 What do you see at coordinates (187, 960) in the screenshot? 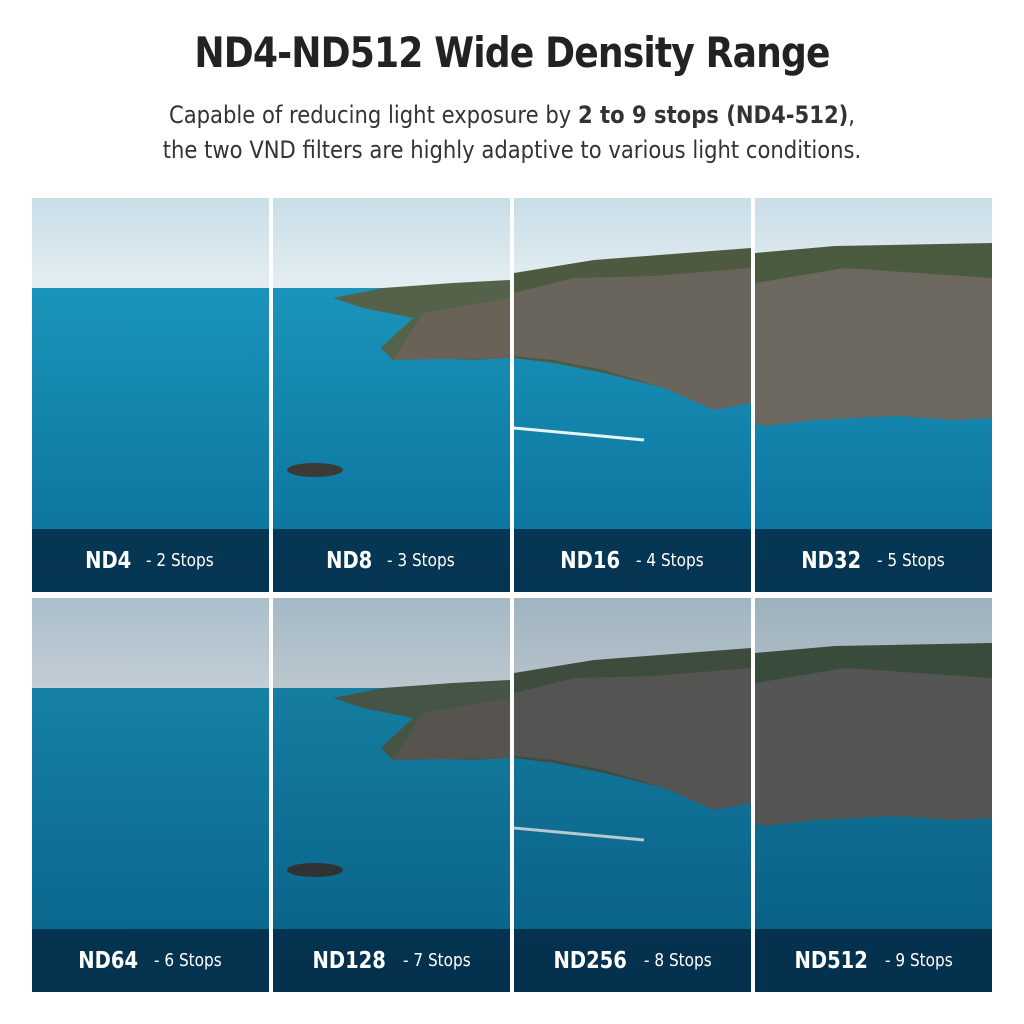
I see `stops-value: - 6 Stops` at bounding box center [187, 960].